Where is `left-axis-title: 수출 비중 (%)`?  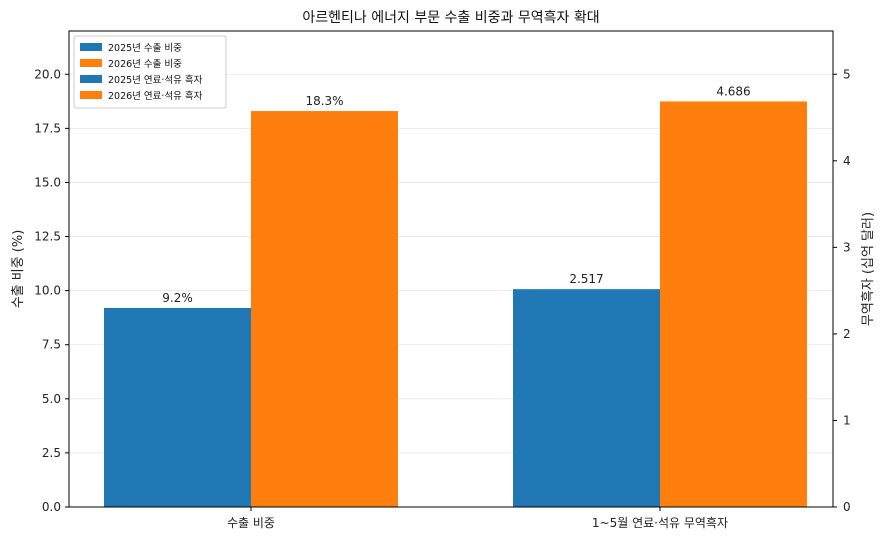
left-axis-title: 수출 비중 (%) is located at coordinates (18, 269).